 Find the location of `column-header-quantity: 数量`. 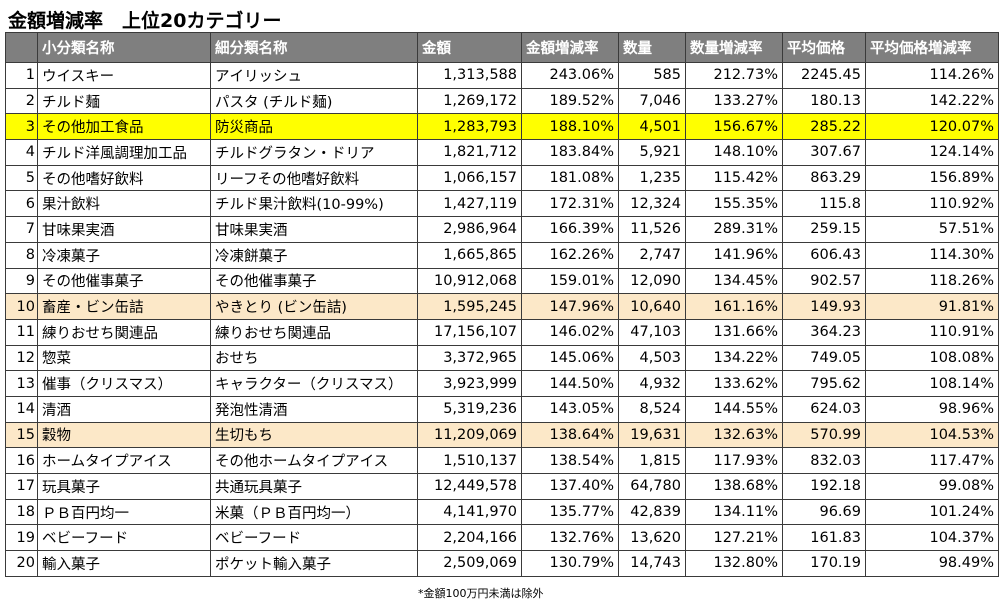

column-header-quantity: 数量 is located at coordinates (652, 47).